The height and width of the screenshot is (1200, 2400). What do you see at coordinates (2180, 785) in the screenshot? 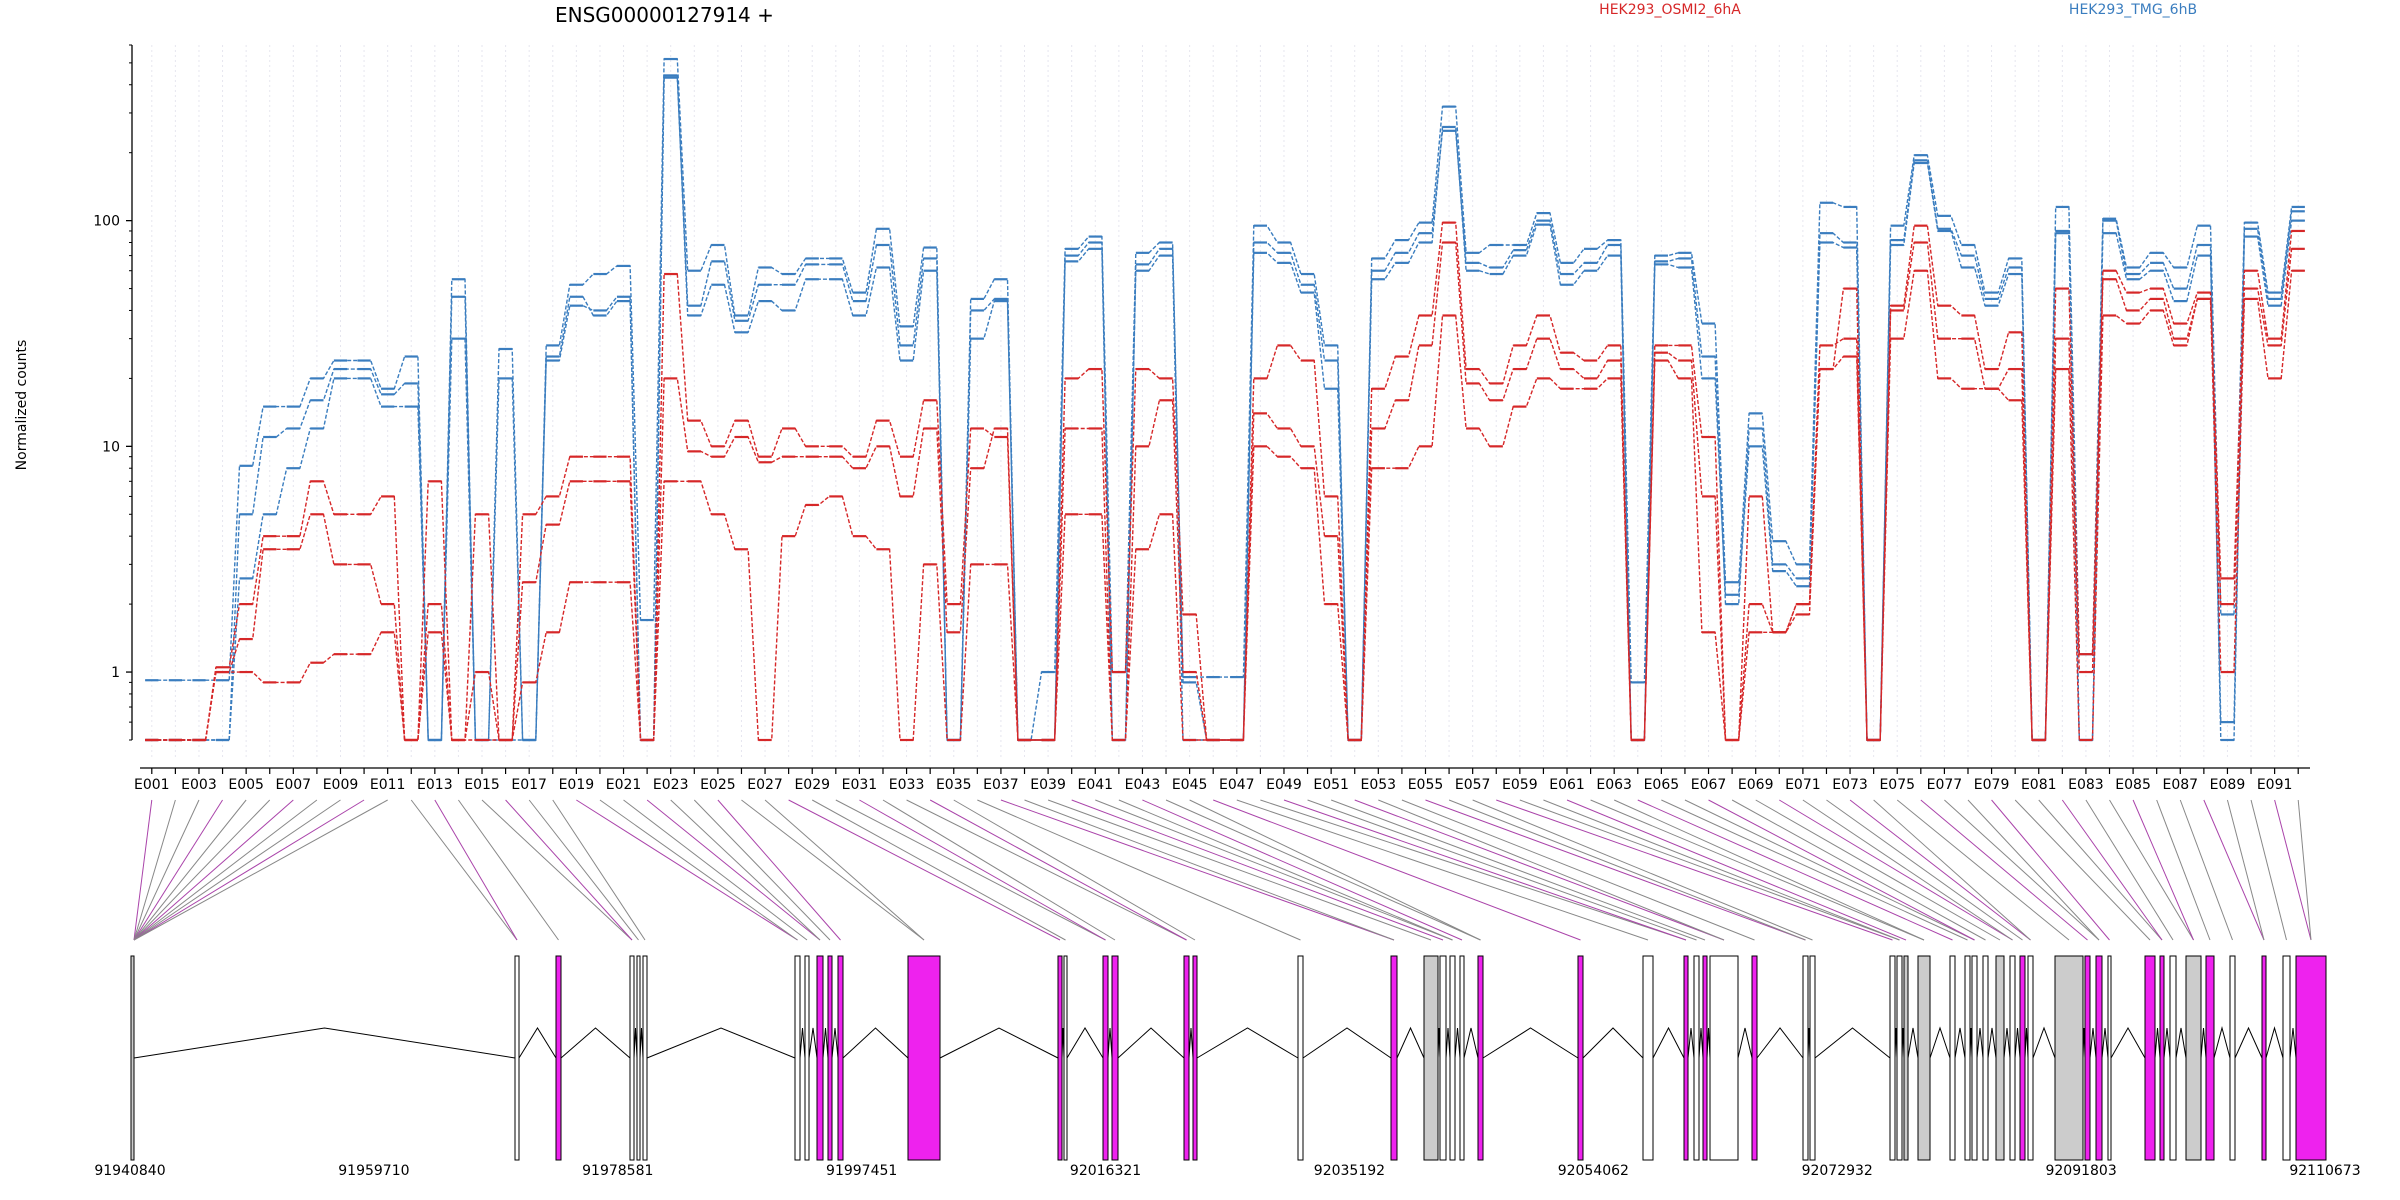
I see `x-tick-label: E087` at bounding box center [2180, 785].